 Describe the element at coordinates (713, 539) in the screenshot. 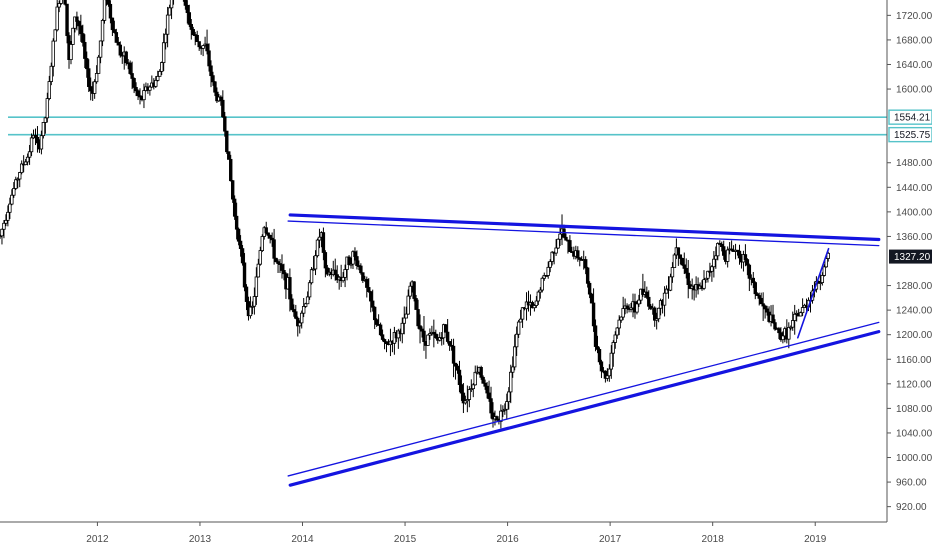

I see `x-tick-label: 2018` at that location.